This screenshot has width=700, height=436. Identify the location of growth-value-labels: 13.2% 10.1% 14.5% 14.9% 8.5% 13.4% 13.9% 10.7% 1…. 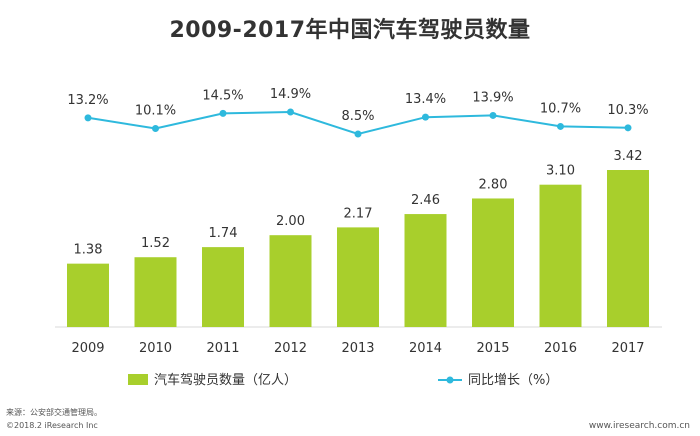
(357, 105).